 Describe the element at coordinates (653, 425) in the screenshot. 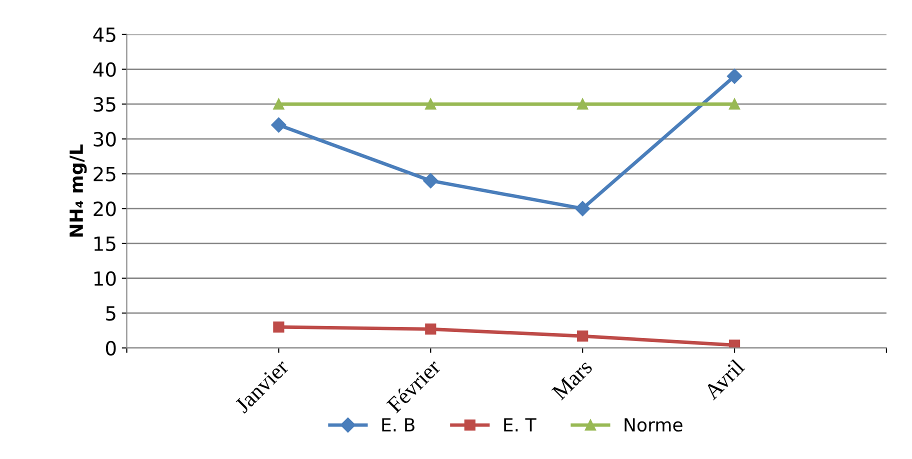

I see `legend-label: Norme` at that location.